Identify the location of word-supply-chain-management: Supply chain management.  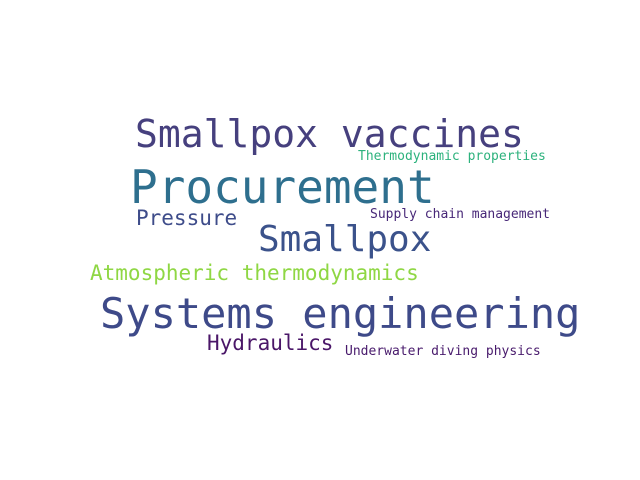
(460, 214).